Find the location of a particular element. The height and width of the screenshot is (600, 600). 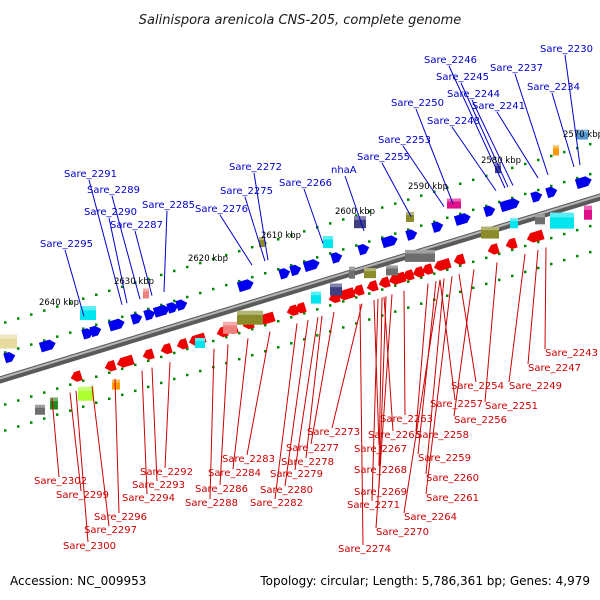

gene-label: Sare_2273 is located at coordinates (333, 432).